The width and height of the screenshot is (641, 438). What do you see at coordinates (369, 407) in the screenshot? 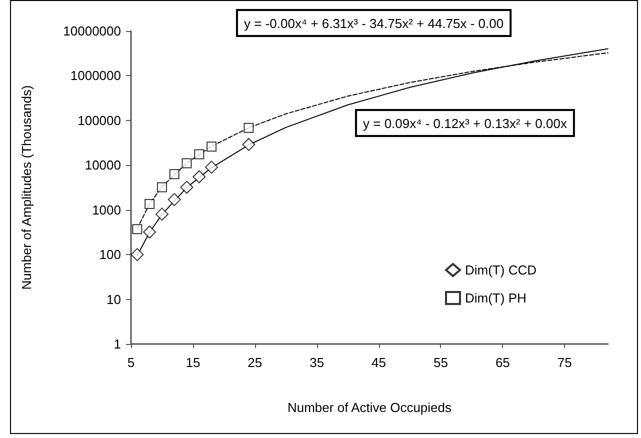
I see `x-axis-title: Number of Active Occupieds` at bounding box center [369, 407].